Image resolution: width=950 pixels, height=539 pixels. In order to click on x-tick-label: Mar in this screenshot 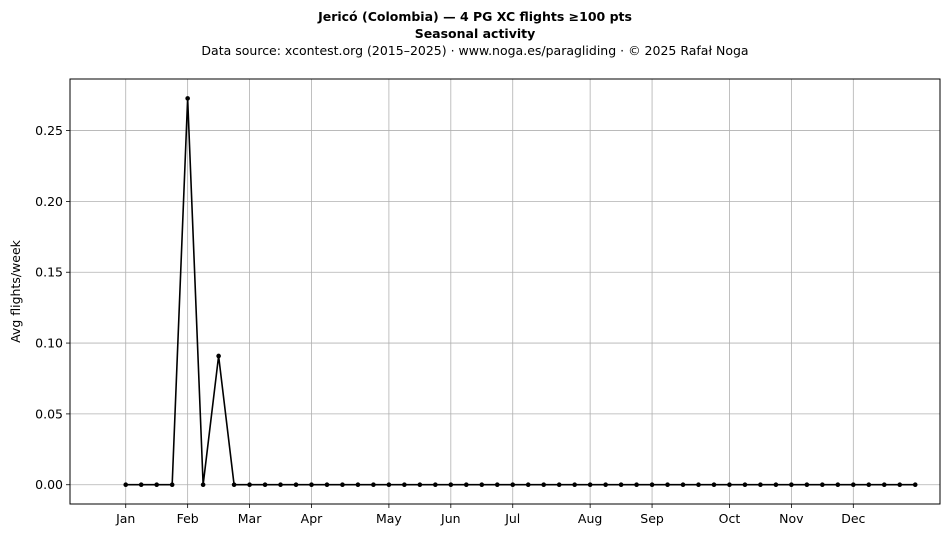, I will do `click(250, 518)`.